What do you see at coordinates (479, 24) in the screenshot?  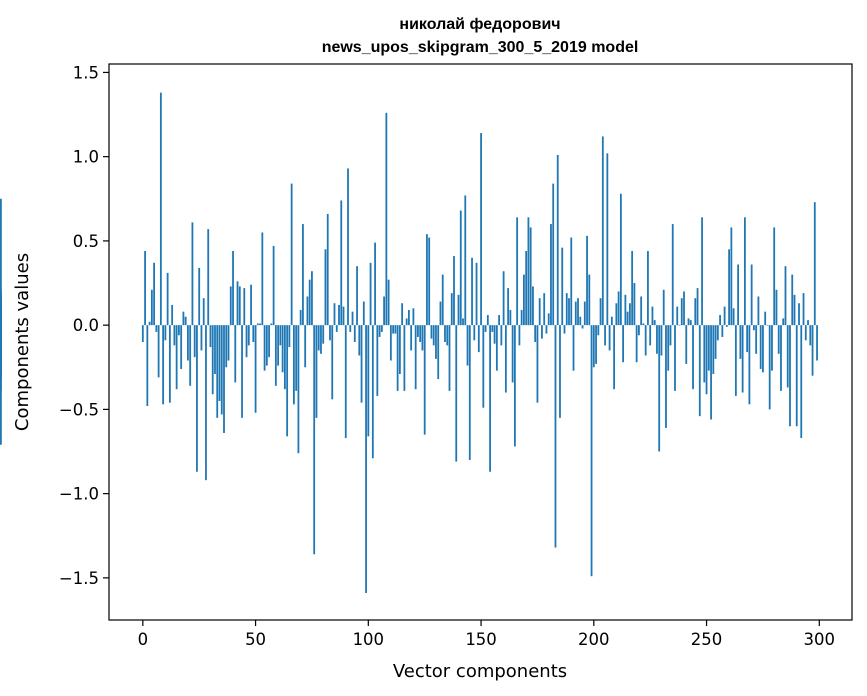 I see `chart-title-line1: николай федорович` at bounding box center [479, 24].